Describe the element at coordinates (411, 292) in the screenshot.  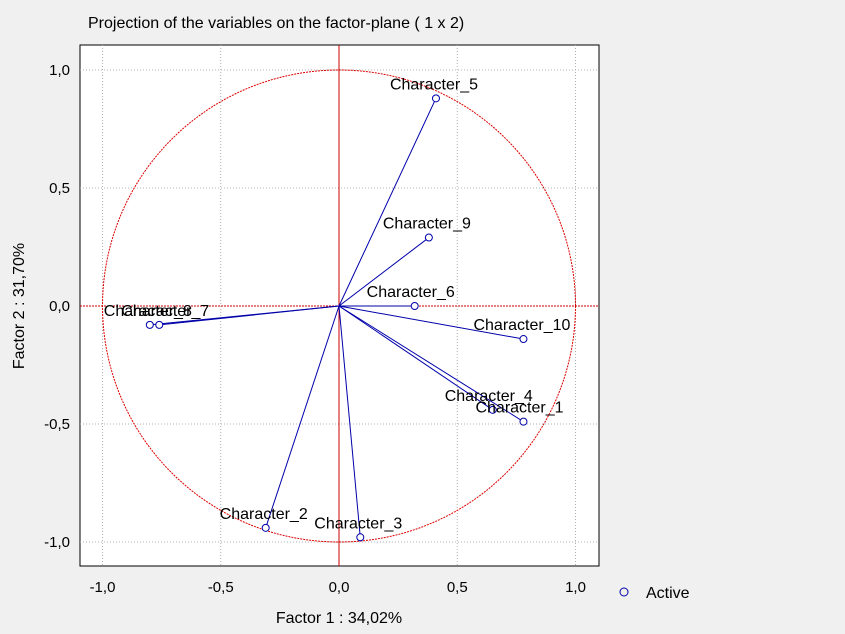
I see `point-label: Character_6` at that location.